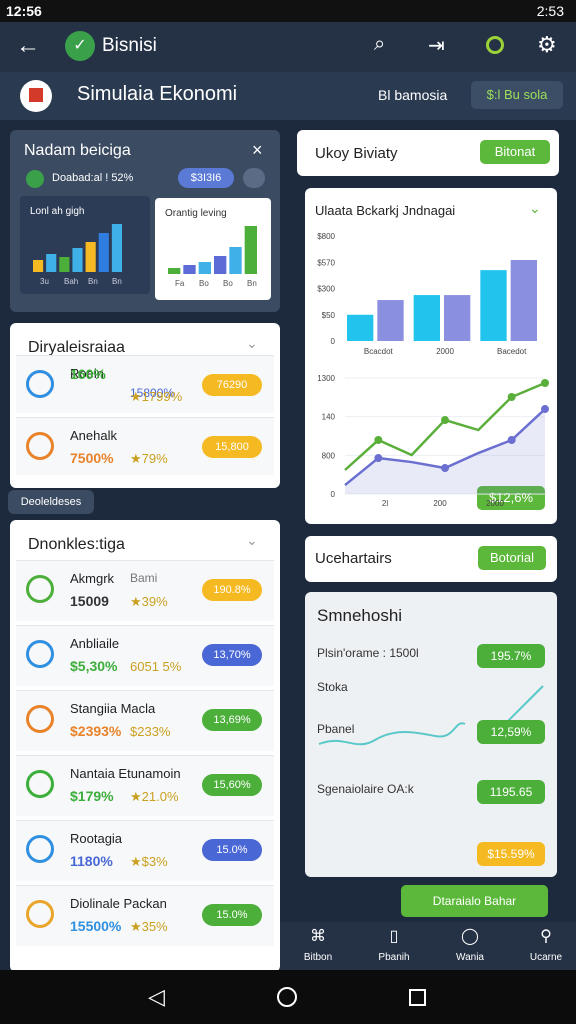 The height and width of the screenshot is (1024, 576). I want to click on list-row: Rootagia 1180% ★$3% 15.0%, so click(145, 850).